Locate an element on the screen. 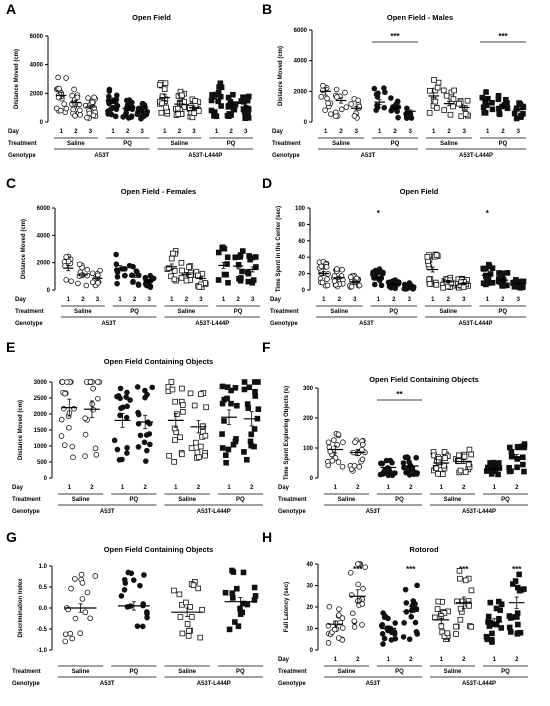 This screenshot has height=706, width=550. y-axis-label: Time Spent Exploring Objects (s) is located at coordinates (287, 433).